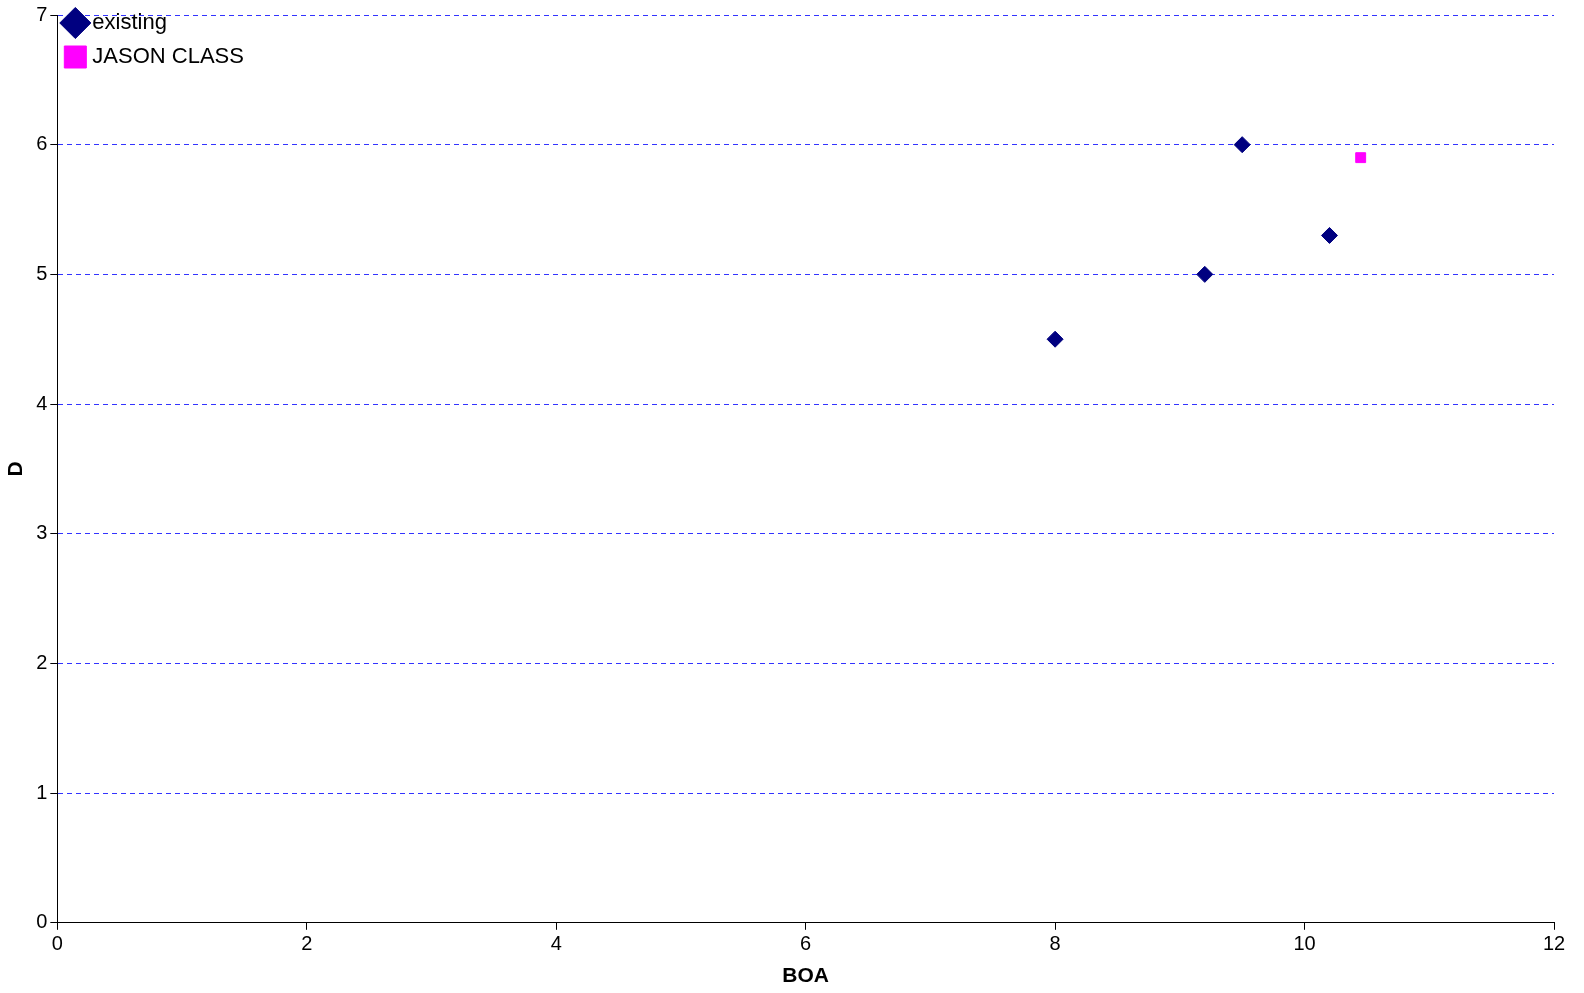  Describe the element at coordinates (556, 943) in the screenshot. I see `x-tick-label: 4` at that location.